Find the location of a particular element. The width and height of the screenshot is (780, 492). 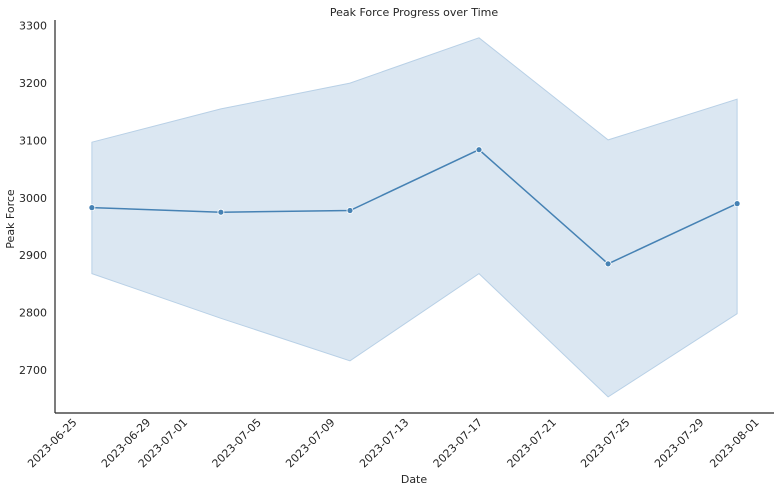

y-tick-labels: 2700 2800 2900 3000 3100 3200 3300 is located at coordinates (33, 198).